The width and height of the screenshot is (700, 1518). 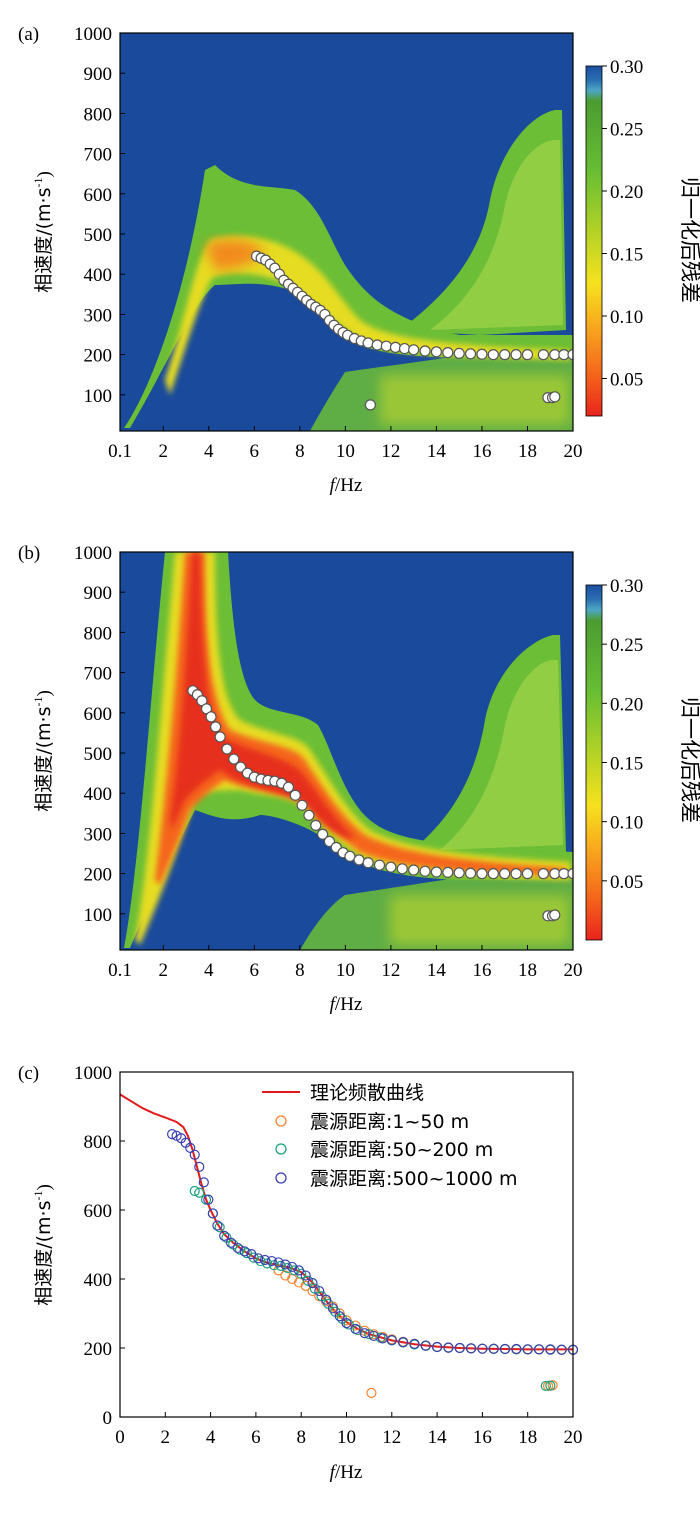 What do you see at coordinates (626, 586) in the screenshot?
I see `colorbar-tick-label: 0.30` at bounding box center [626, 586].